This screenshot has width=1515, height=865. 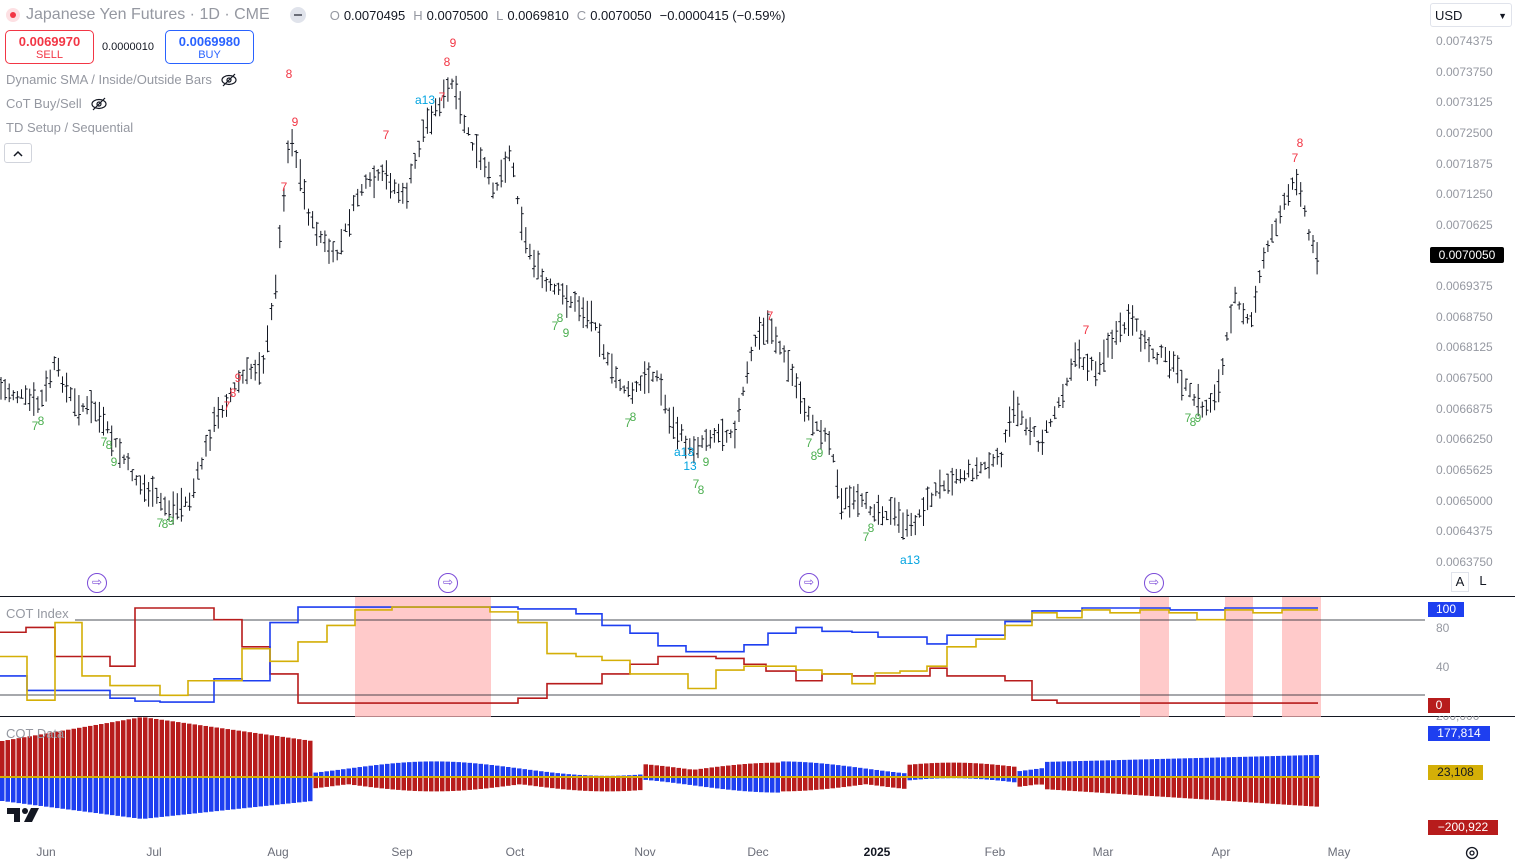 What do you see at coordinates (209, 47) in the screenshot?
I see `buy-button: 0.0069980 BUY` at bounding box center [209, 47].